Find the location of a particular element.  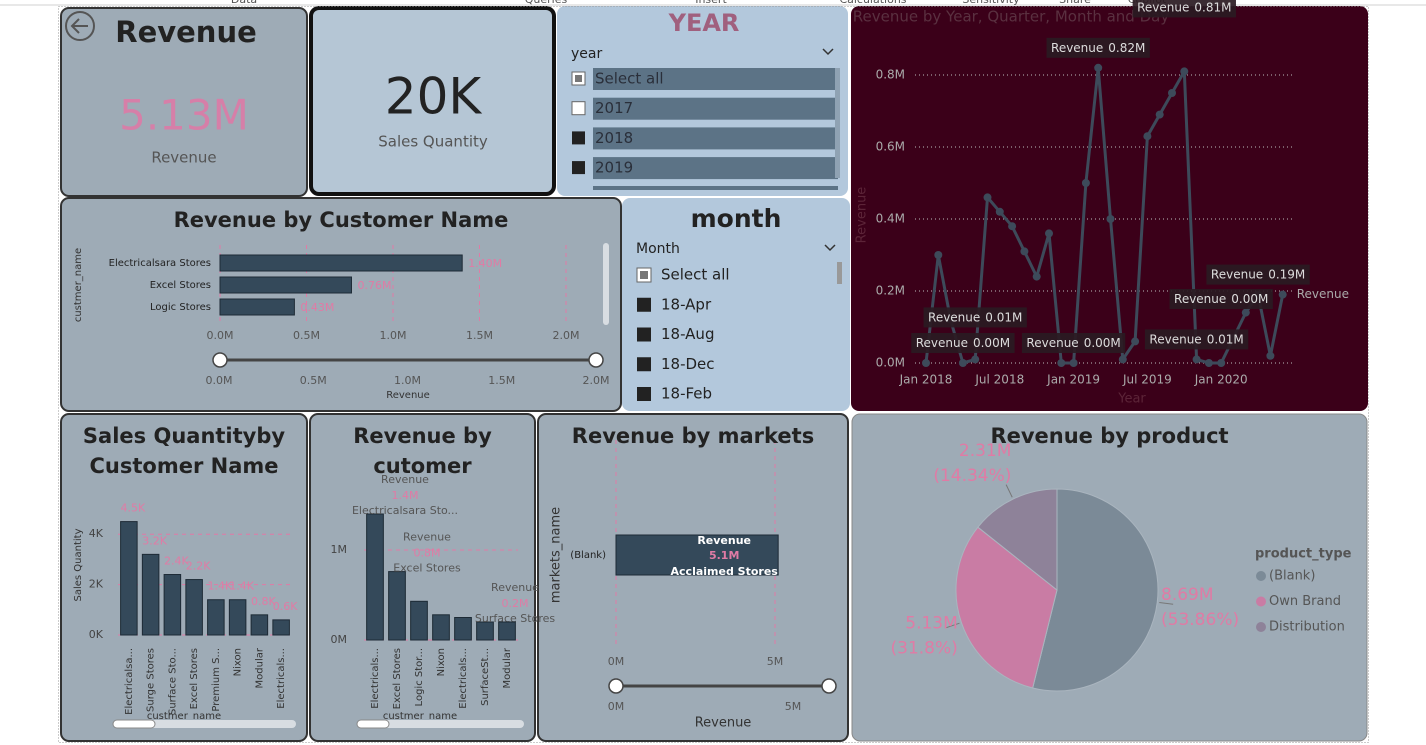

ribbon-tab: Sensitivity is located at coordinates (991, 3).